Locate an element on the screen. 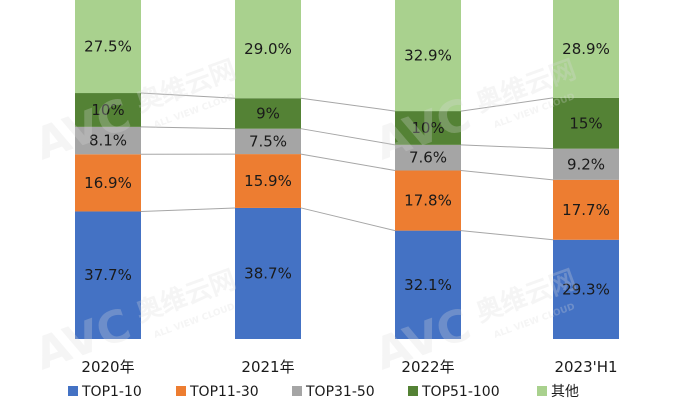 This screenshot has height=413, width=696. data-label: 9% is located at coordinates (268, 113).